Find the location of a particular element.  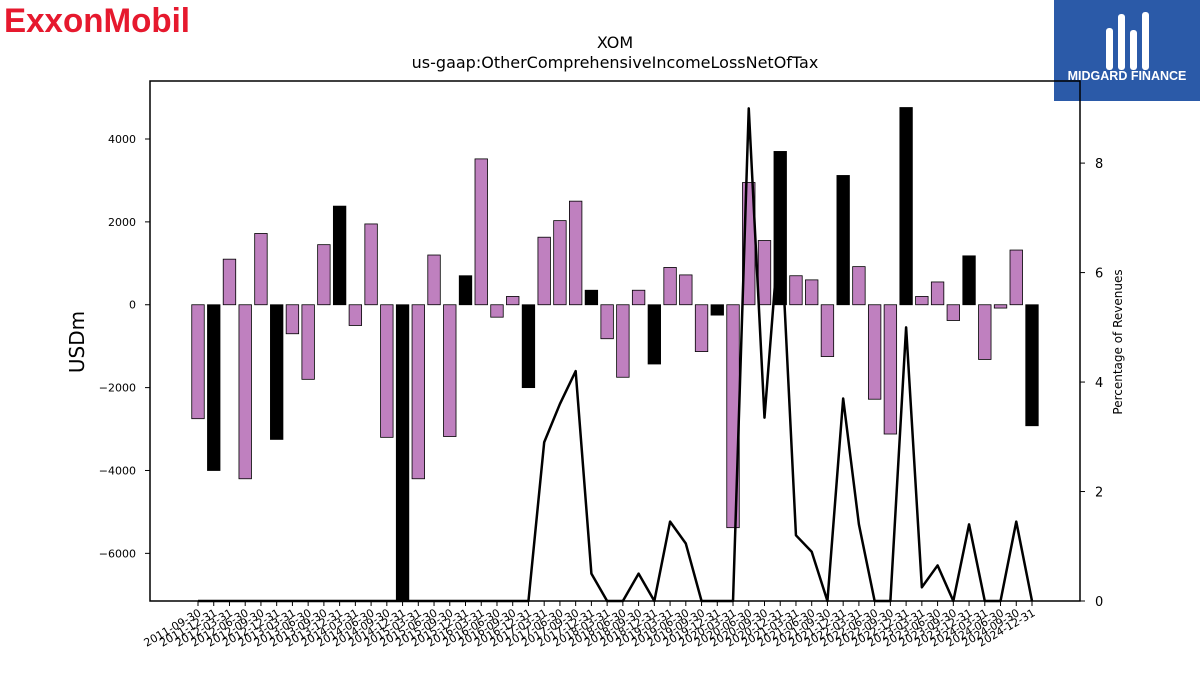

y2-tick-label: 6 is located at coordinates (1099, 274).